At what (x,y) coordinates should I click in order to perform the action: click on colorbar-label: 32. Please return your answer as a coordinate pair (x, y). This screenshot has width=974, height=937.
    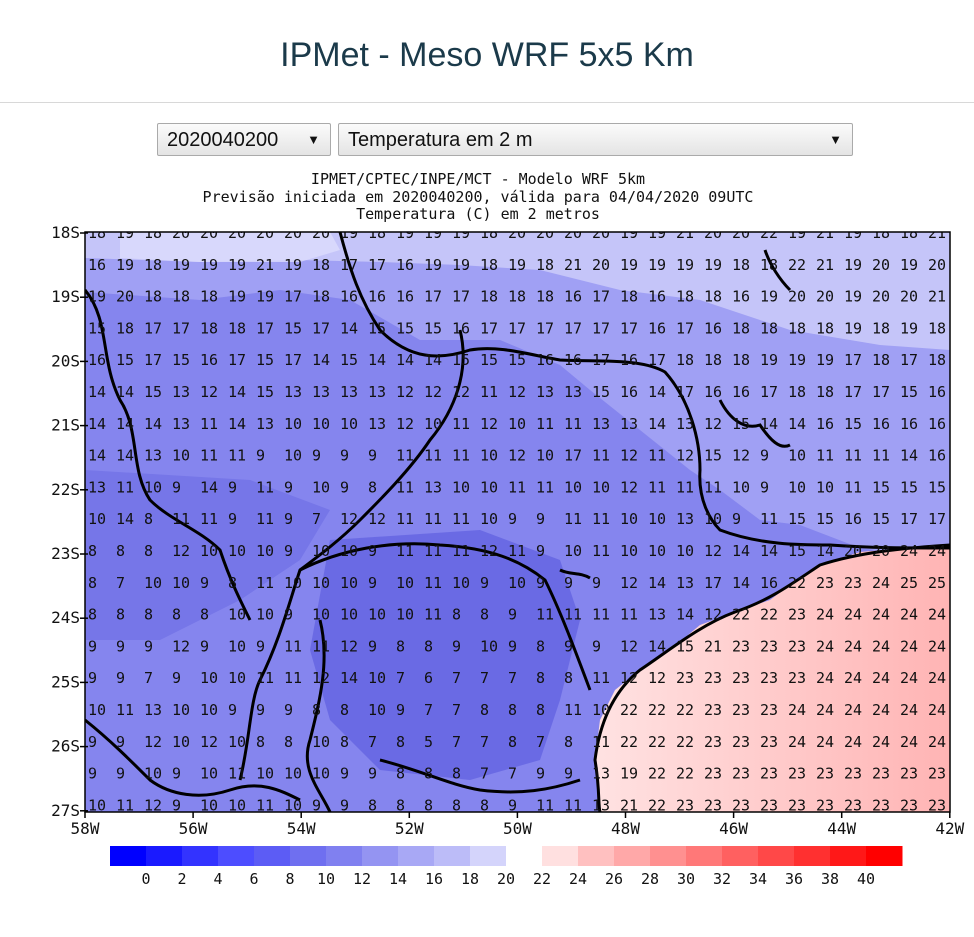
    Looking at the image, I should click on (722, 879).